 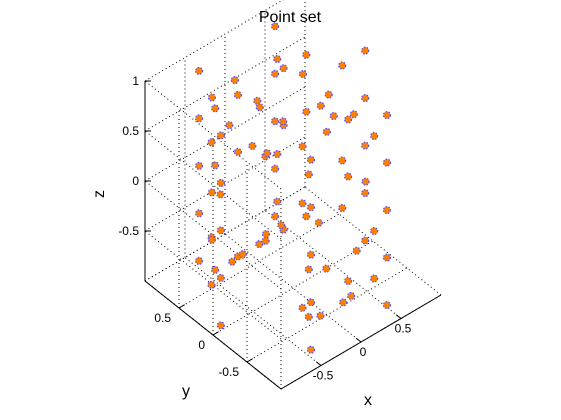 What do you see at coordinates (99, 194) in the screenshot?
I see `z-axis-label: z` at bounding box center [99, 194].